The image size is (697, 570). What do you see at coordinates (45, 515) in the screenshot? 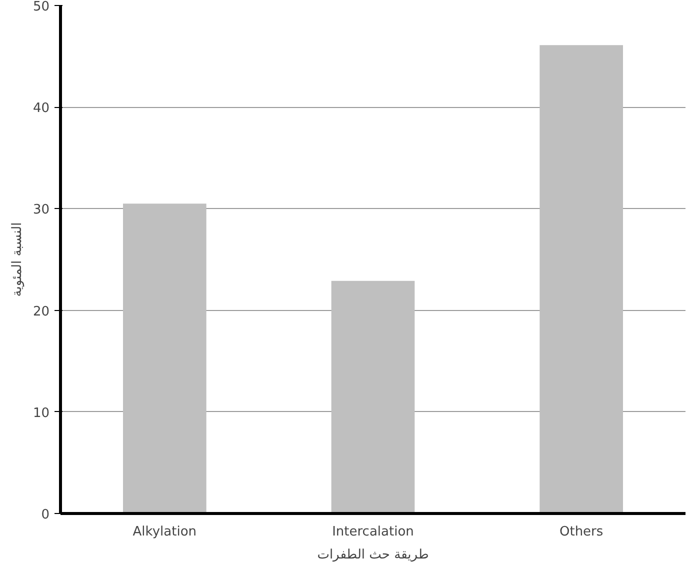
I see `y-tick-label: 0` at bounding box center [45, 515].